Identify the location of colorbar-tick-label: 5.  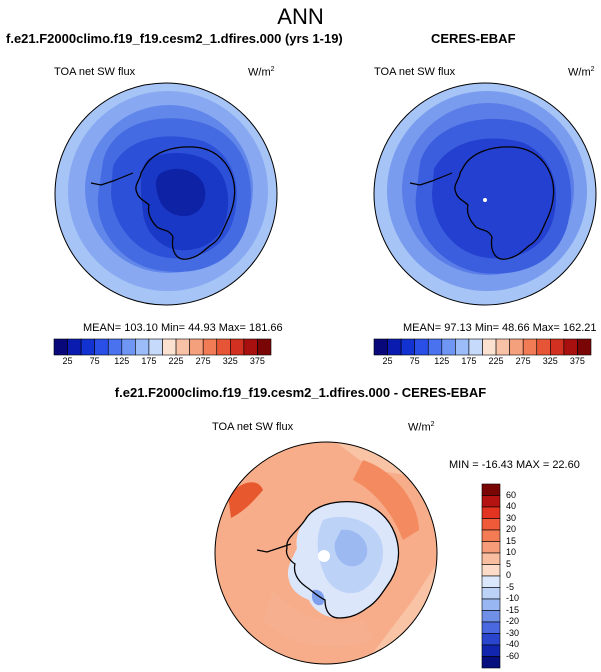
(509, 563).